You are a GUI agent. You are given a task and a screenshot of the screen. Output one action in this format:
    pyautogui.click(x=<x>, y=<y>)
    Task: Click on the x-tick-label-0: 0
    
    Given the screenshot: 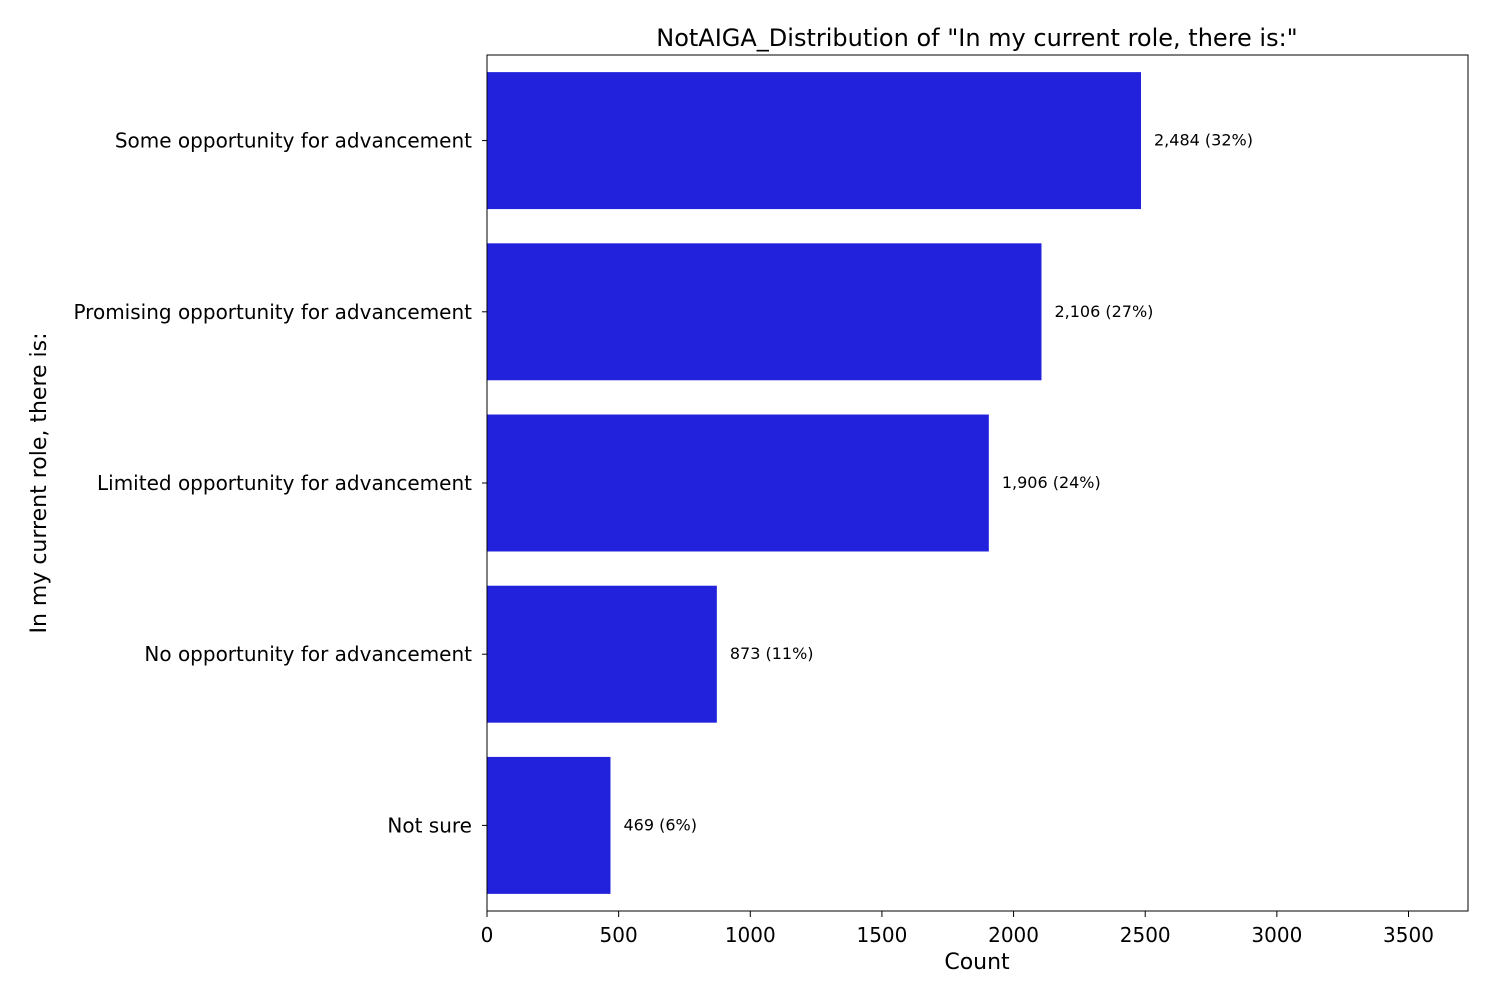 What is the action you would take?
    pyautogui.click(x=487, y=935)
    